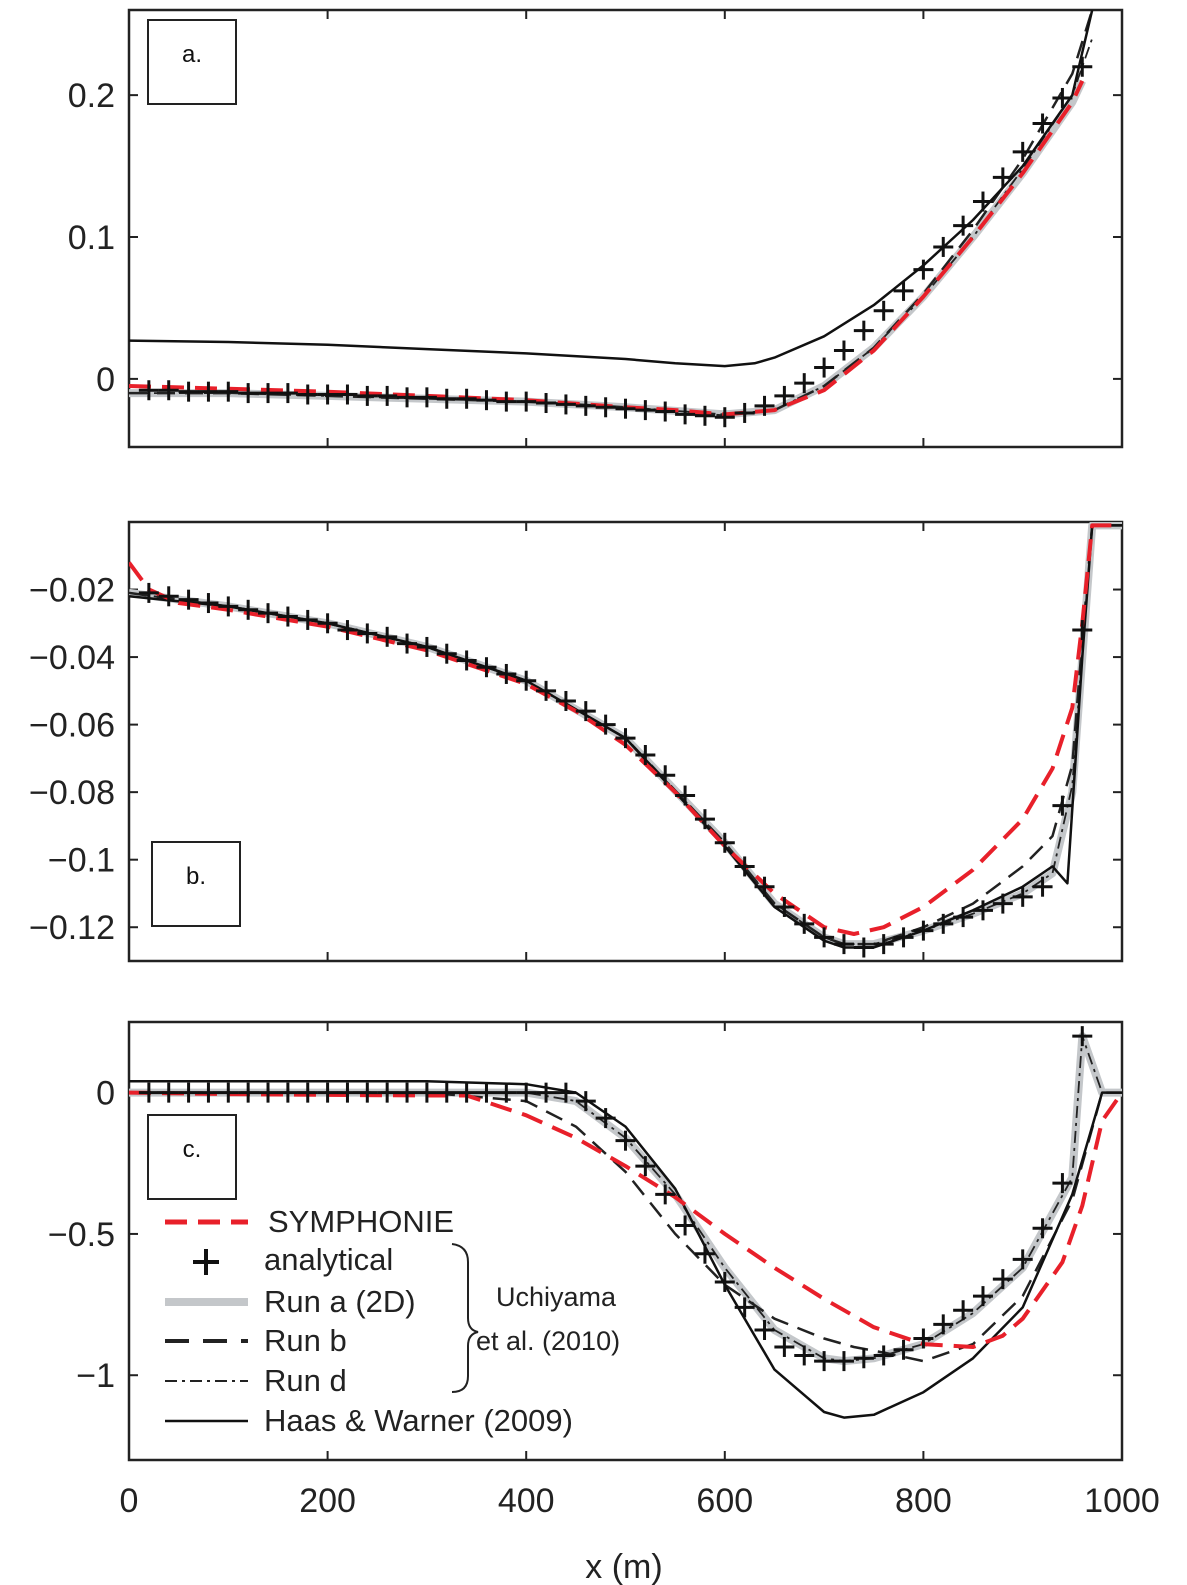 This screenshot has height=1585, width=1187. I want to click on legend-label-run-b: Run b, so click(305, 1340).